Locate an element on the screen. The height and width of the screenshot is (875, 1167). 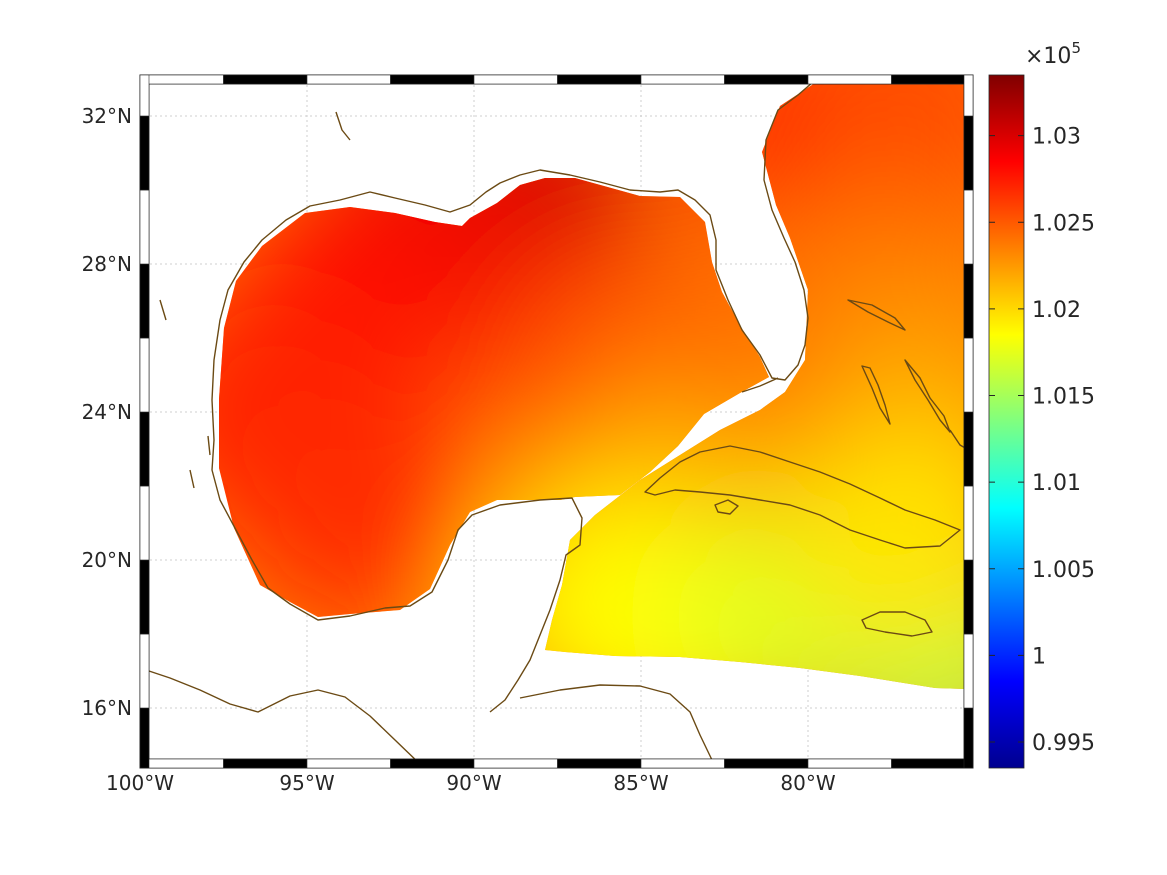
lon-tick-label: 80°W is located at coordinates (807, 783).